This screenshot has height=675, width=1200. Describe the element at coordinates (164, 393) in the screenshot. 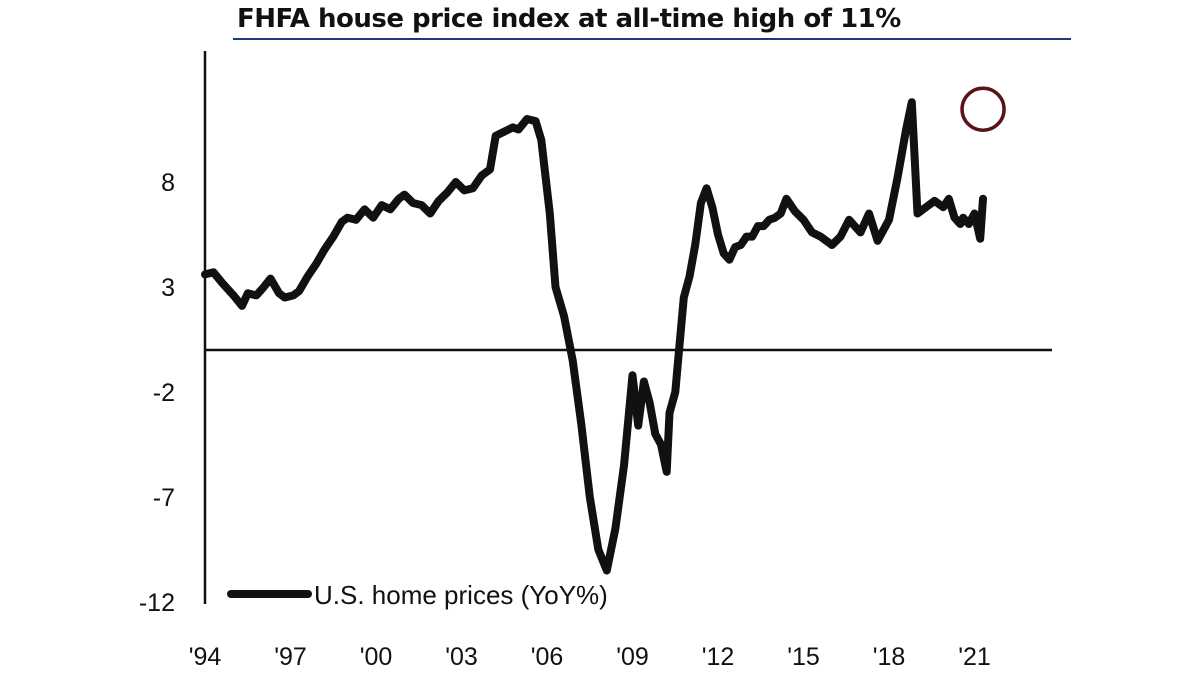

I see `y-tick-label: -2` at that location.